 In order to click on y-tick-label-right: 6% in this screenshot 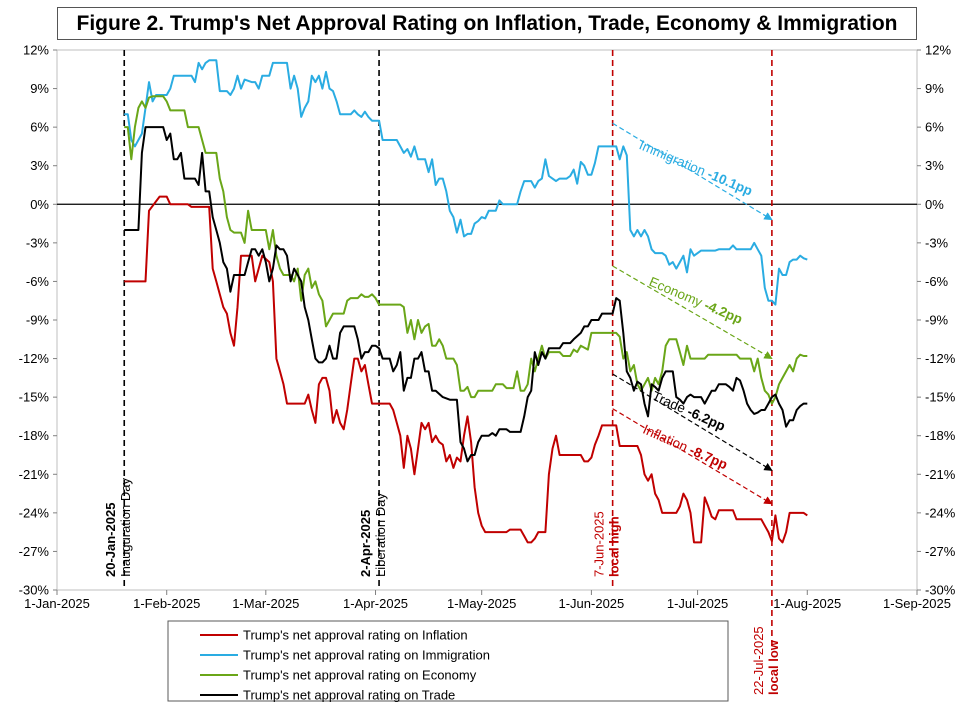, I will do `click(934, 127)`.